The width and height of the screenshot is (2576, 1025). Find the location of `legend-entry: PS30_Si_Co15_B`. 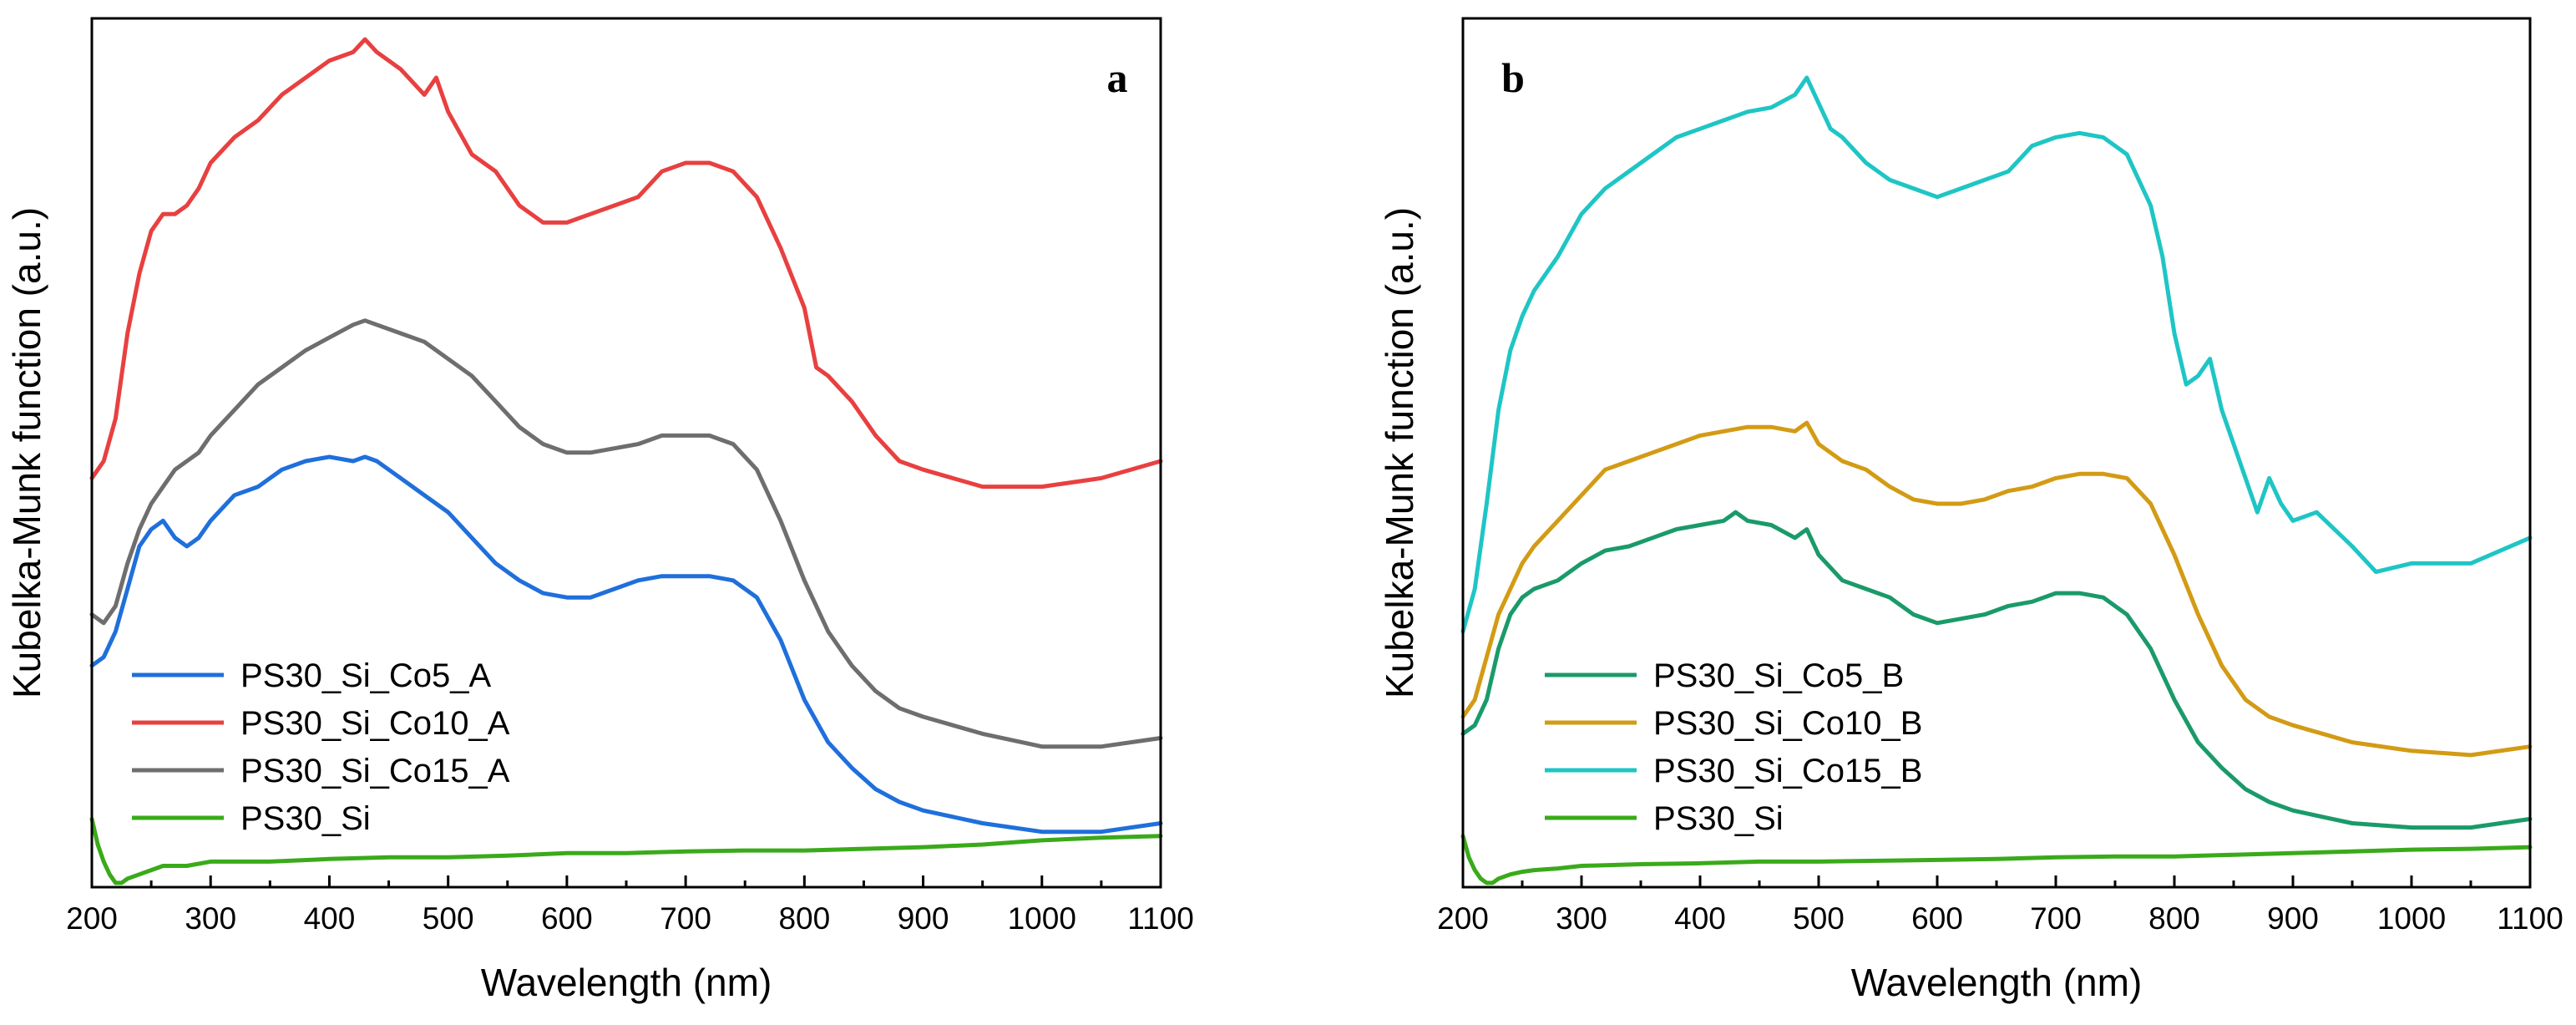

legend-entry: PS30_Si_Co15_B is located at coordinates (1787, 771).